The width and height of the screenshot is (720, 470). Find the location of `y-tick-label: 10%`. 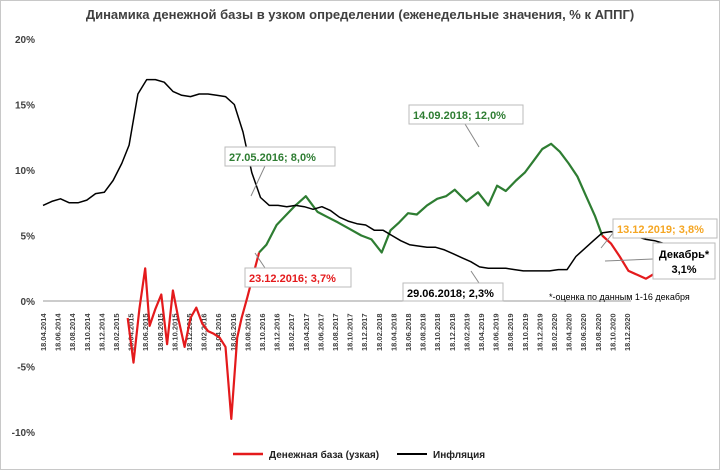

y-tick-label: 10% is located at coordinates (25, 171).